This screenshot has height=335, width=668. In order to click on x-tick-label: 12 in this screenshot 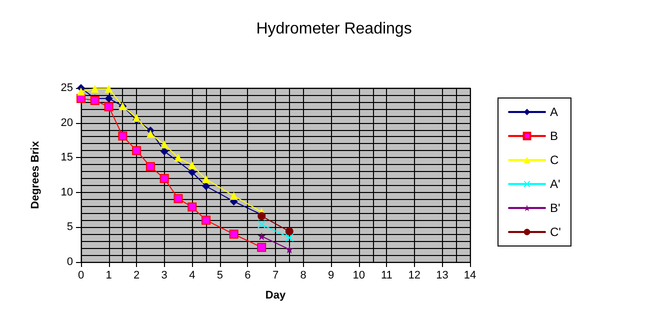, I will do `click(414, 276)`.